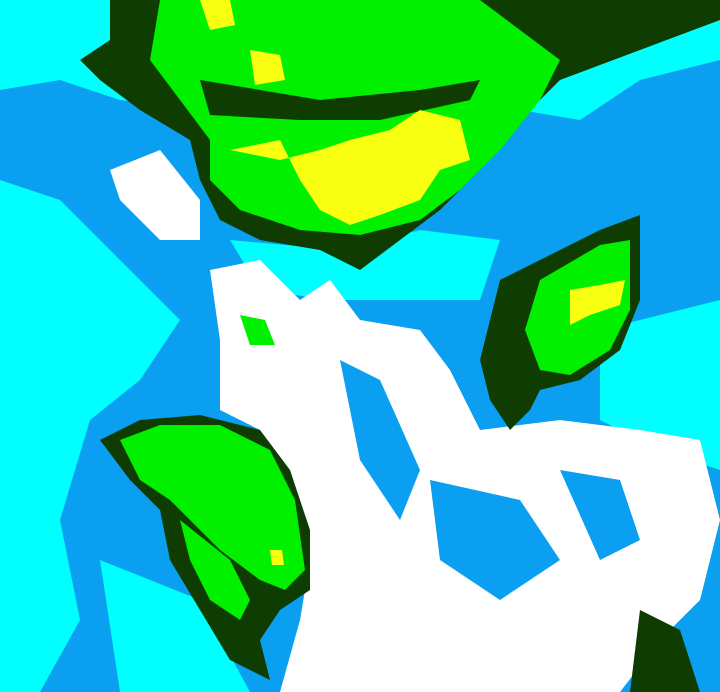 This screenshot has width=720, height=692. I want to click on dark-green-band, so click(340, 100).